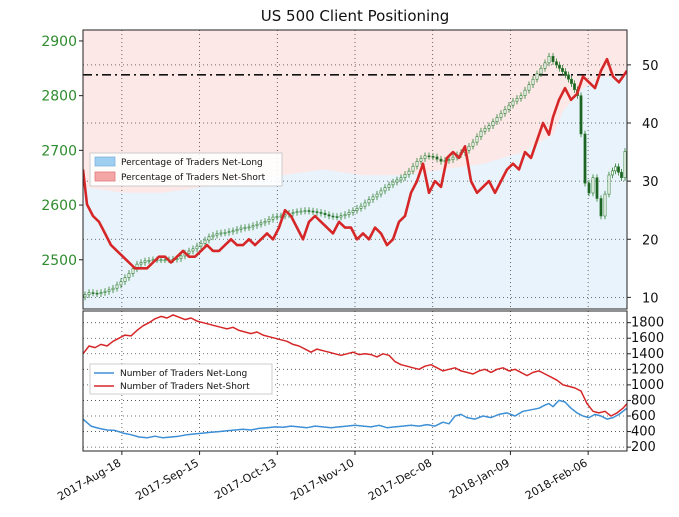  I want to click on date-tick-label: 2018-Feb-06, so click(556, 479).